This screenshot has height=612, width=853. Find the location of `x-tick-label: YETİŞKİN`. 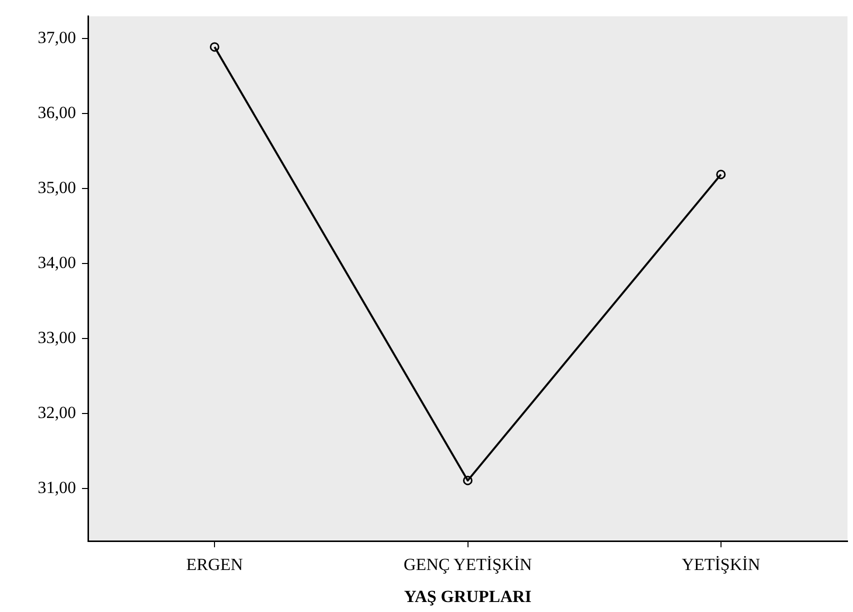

x-tick-label: YETİŞKİN is located at coordinates (721, 564).